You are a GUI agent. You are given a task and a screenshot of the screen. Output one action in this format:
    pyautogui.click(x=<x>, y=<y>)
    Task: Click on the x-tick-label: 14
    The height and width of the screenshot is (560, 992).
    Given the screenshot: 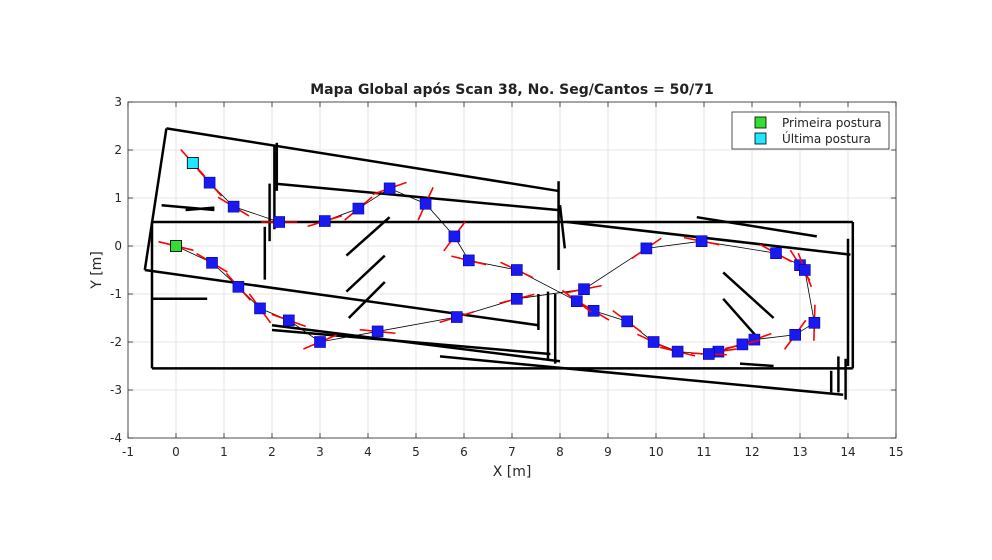 What is the action you would take?
    pyautogui.click(x=847, y=452)
    